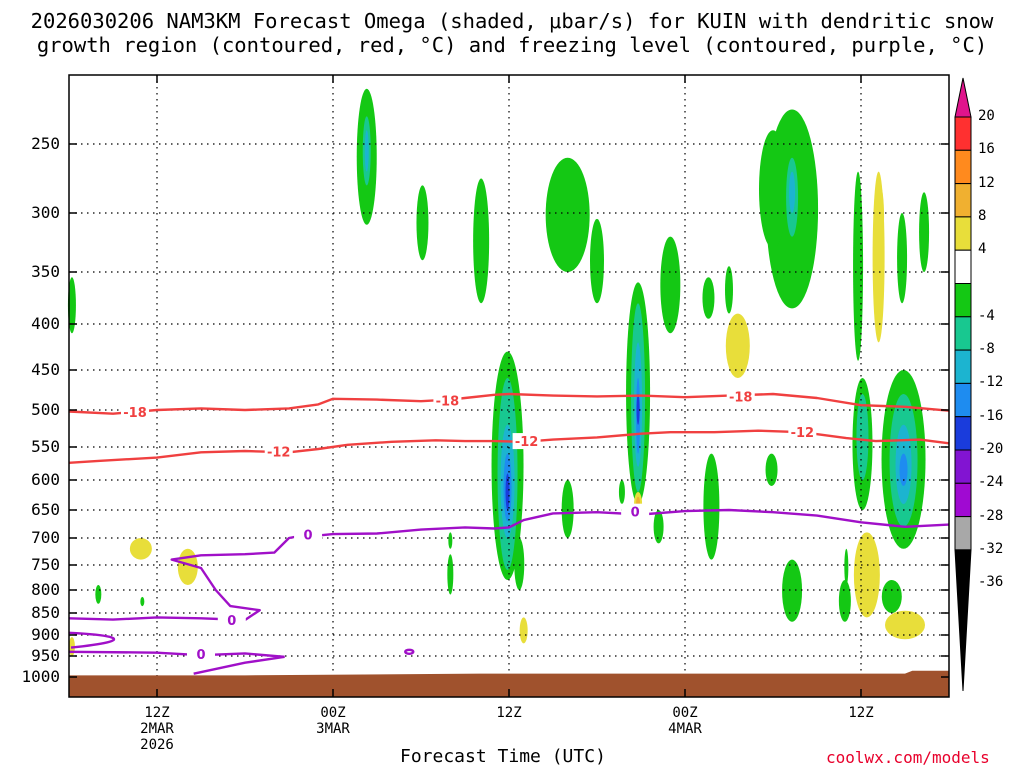 The image size is (1024, 768). Describe the element at coordinates (963, 466) in the screenshot. I see `colorbar-segment-neg28_neg24` at that location.